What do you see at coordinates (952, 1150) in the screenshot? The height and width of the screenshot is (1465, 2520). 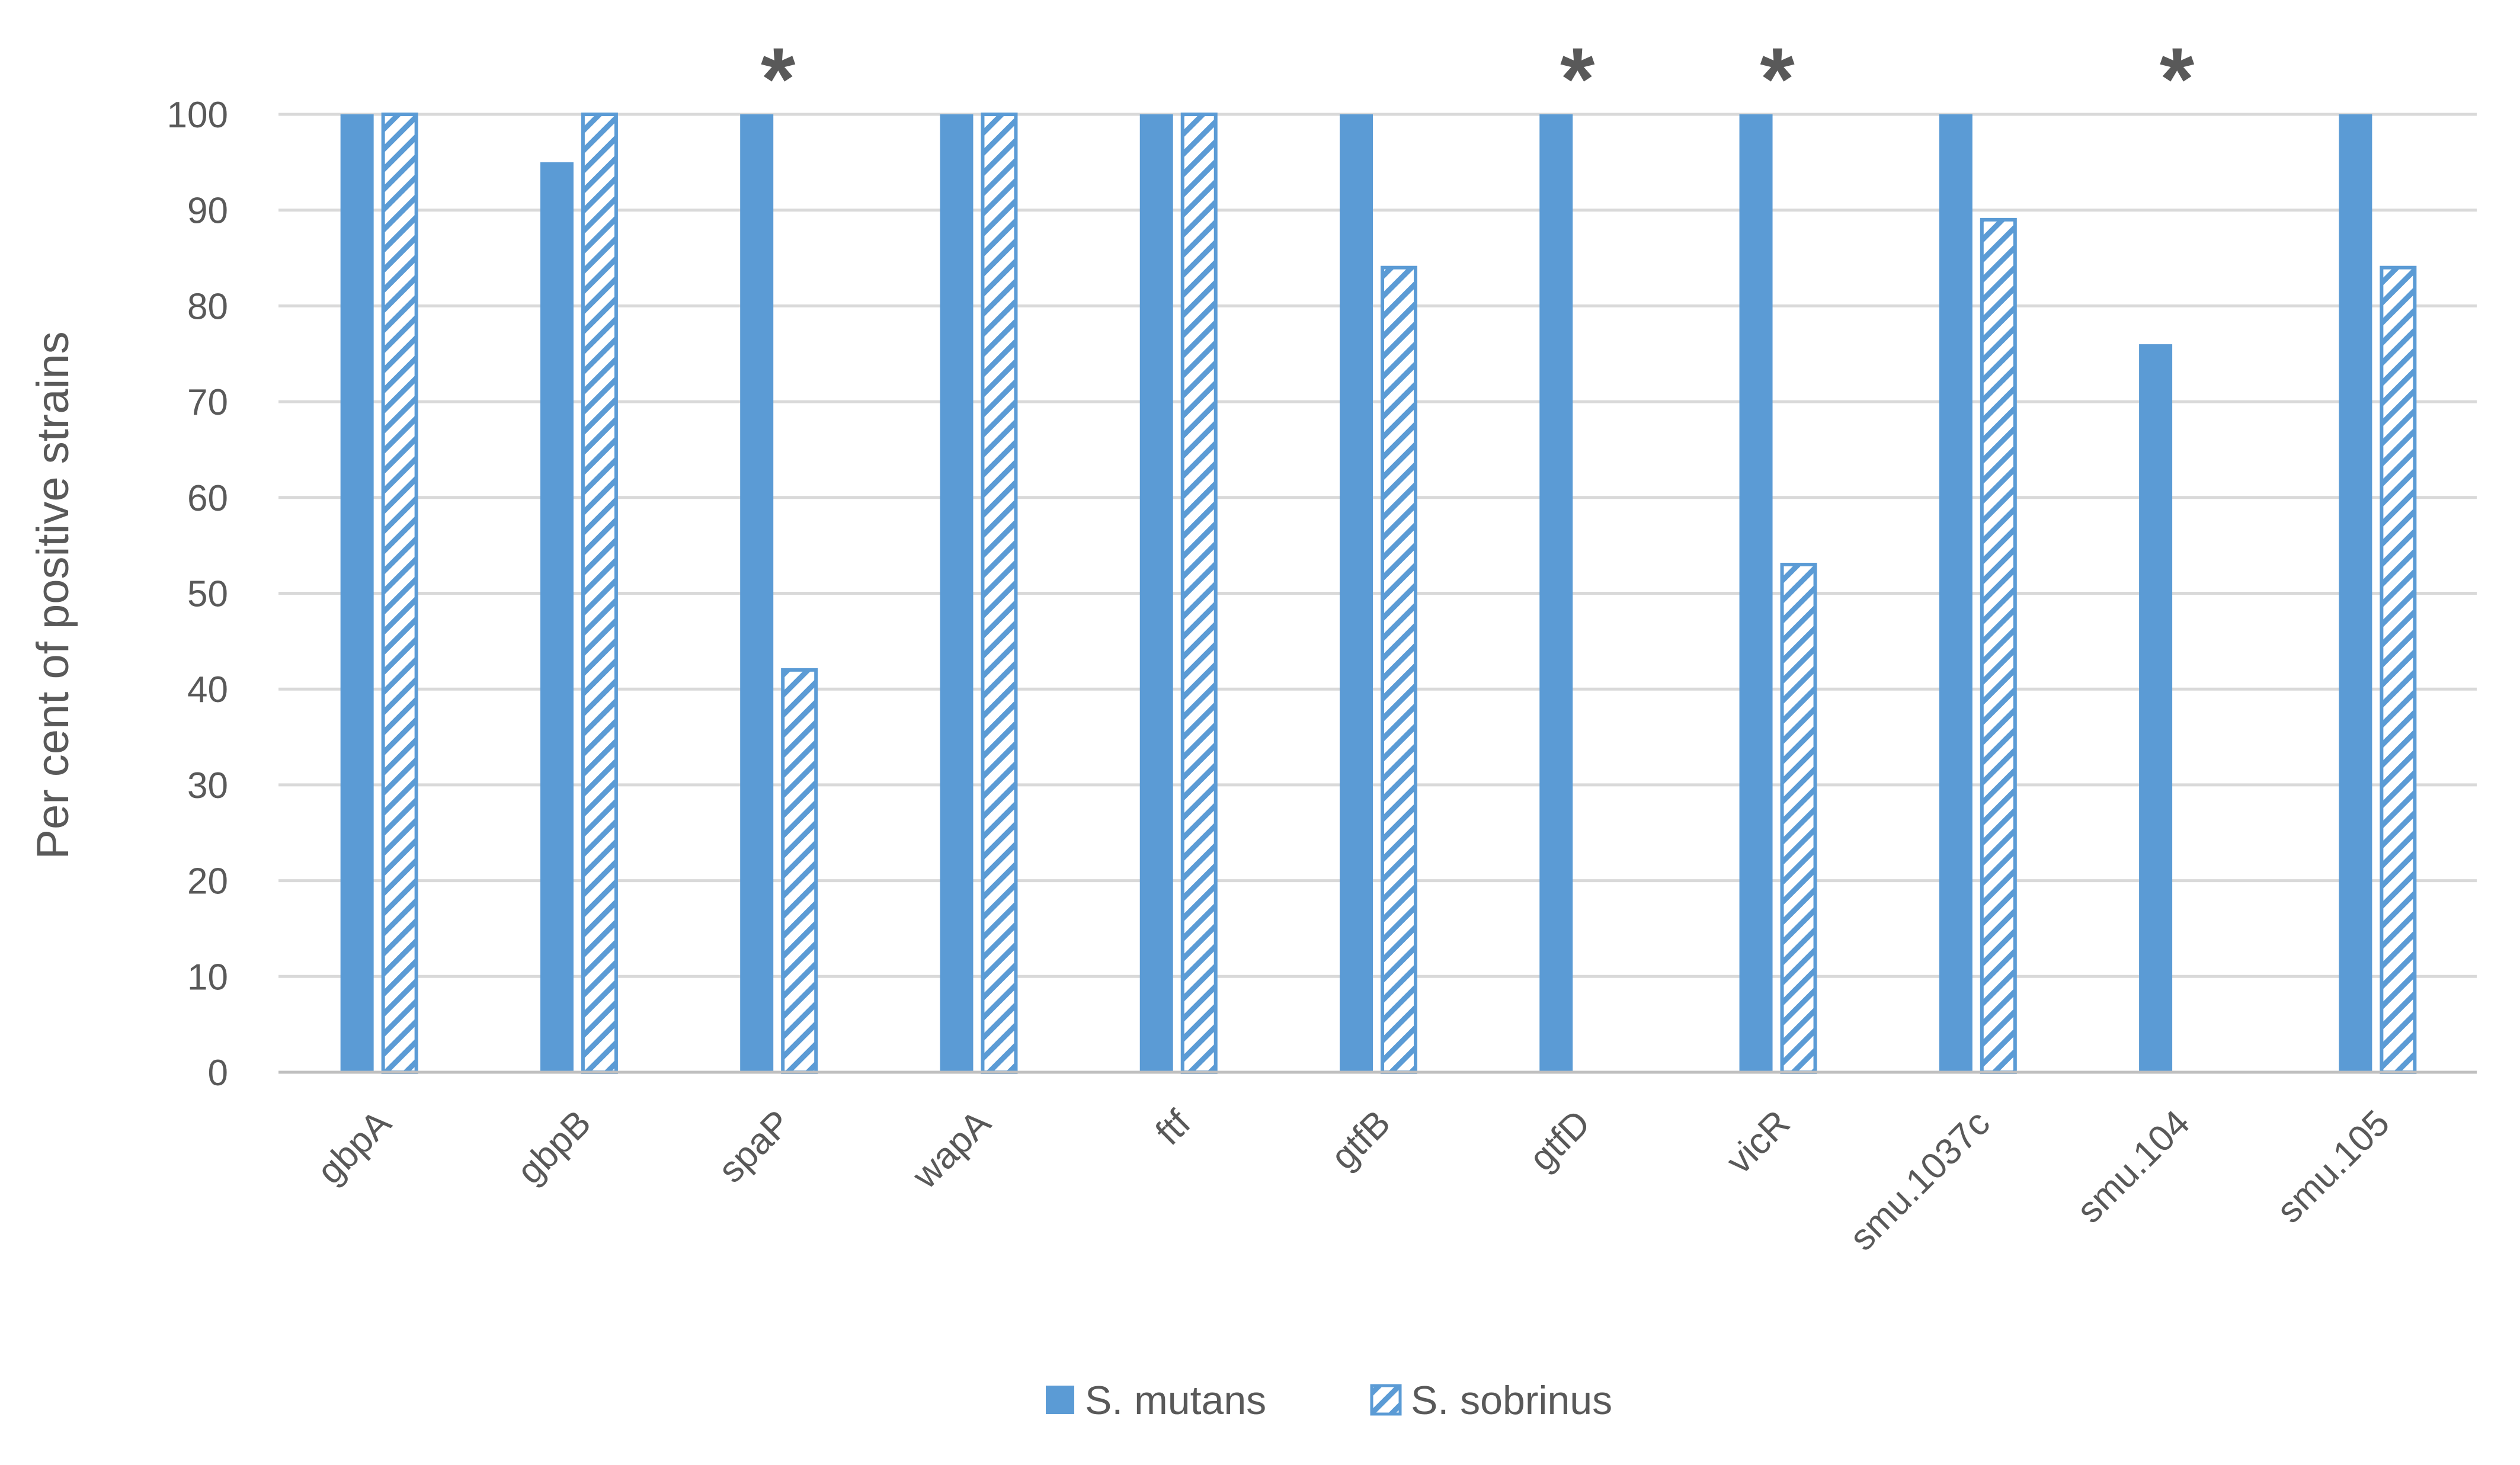 I see `x-tick-label: wapA` at bounding box center [952, 1150].